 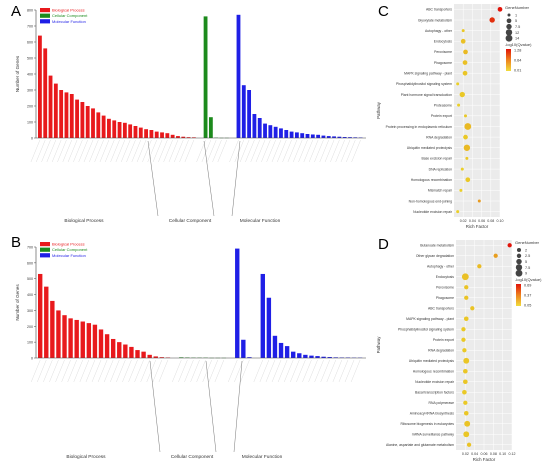 What do you see at coordinates (69, 21) in the screenshot?
I see `legend-label: Molecular Function` at bounding box center [69, 21].